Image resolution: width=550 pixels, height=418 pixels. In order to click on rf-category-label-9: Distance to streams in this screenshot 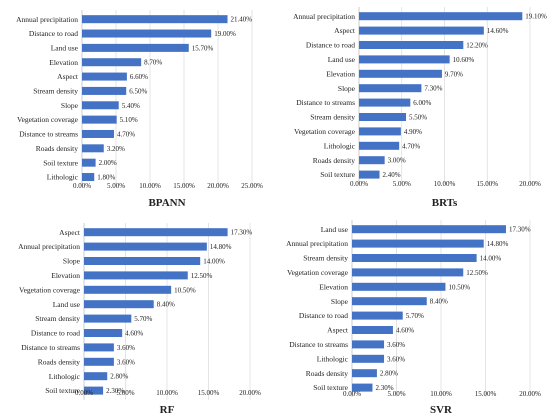, I will do `click(50, 347)`.